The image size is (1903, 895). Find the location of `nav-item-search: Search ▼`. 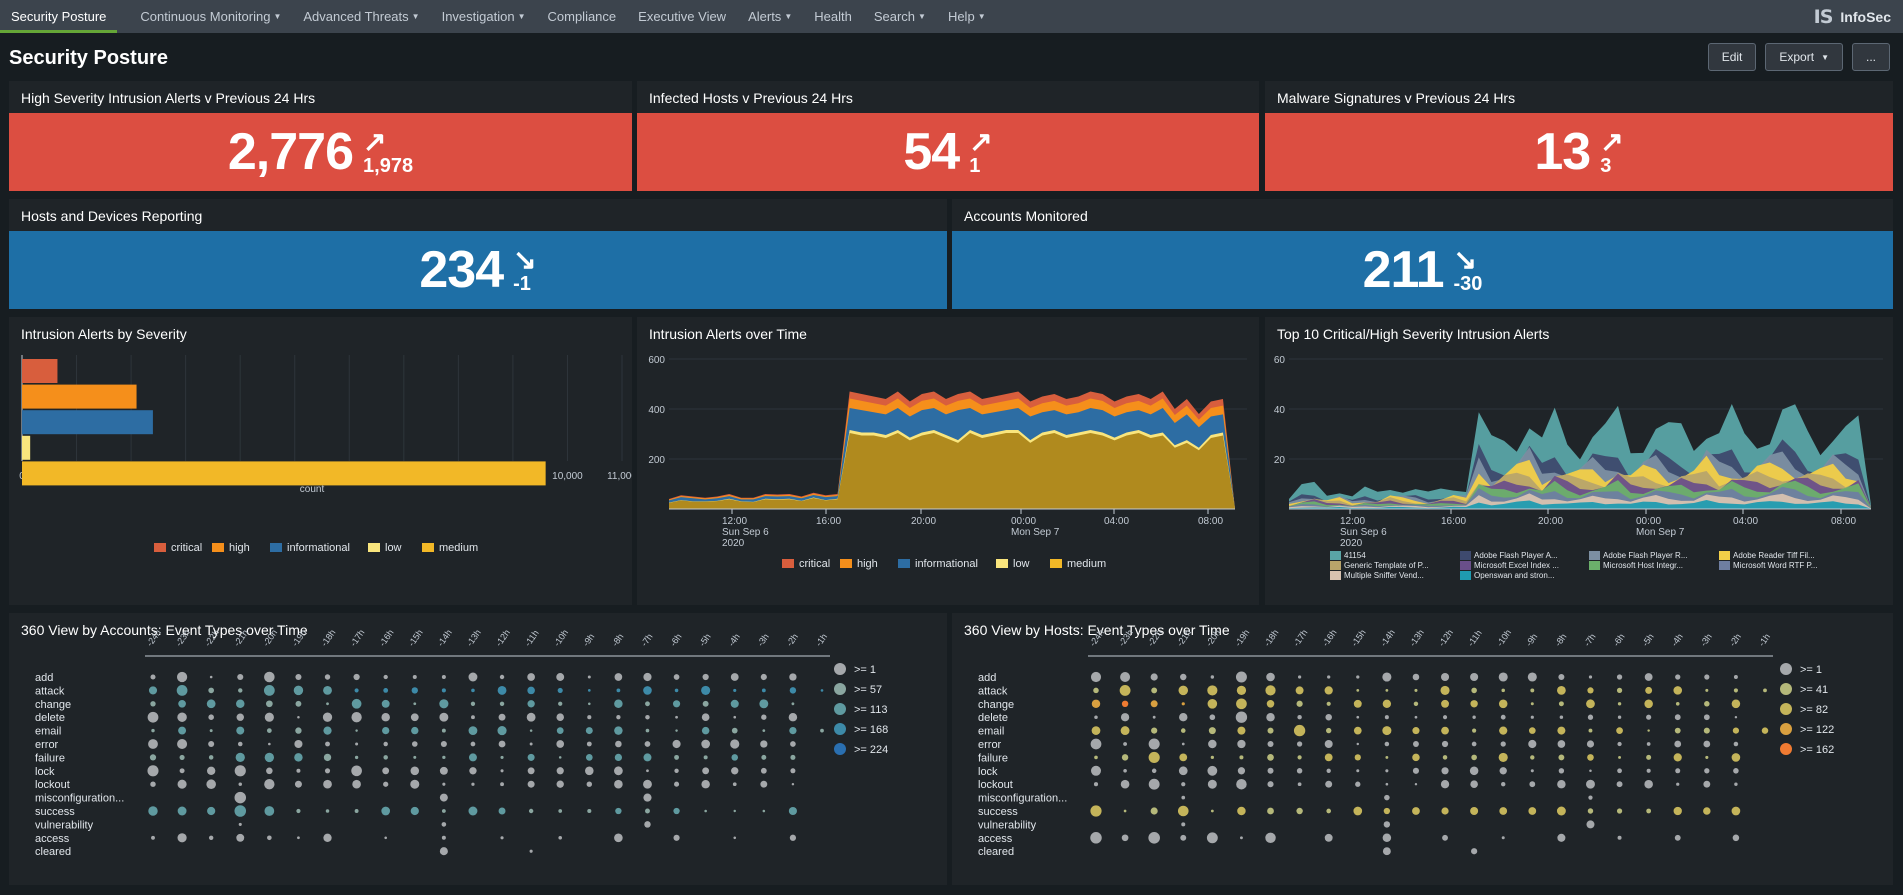

nav-item-search: Search ▼ is located at coordinates (900, 16).